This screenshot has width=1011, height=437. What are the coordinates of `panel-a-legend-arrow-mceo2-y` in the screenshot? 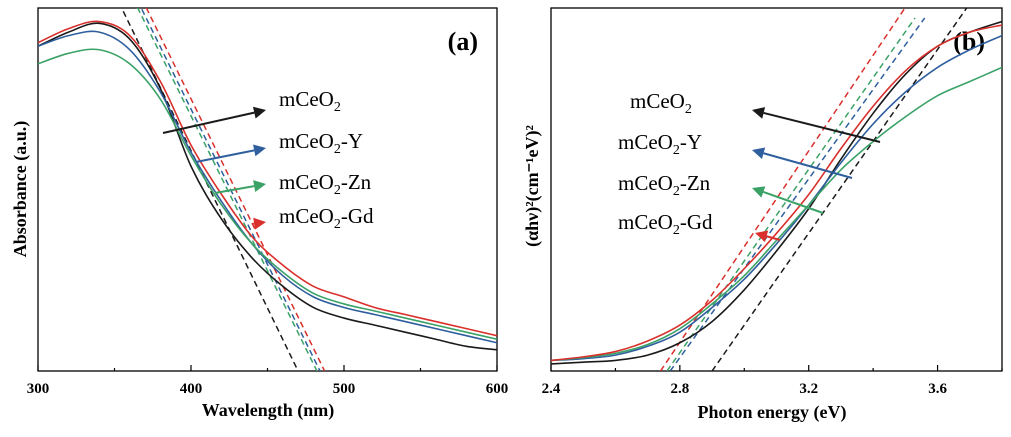 It's located at (225, 156).